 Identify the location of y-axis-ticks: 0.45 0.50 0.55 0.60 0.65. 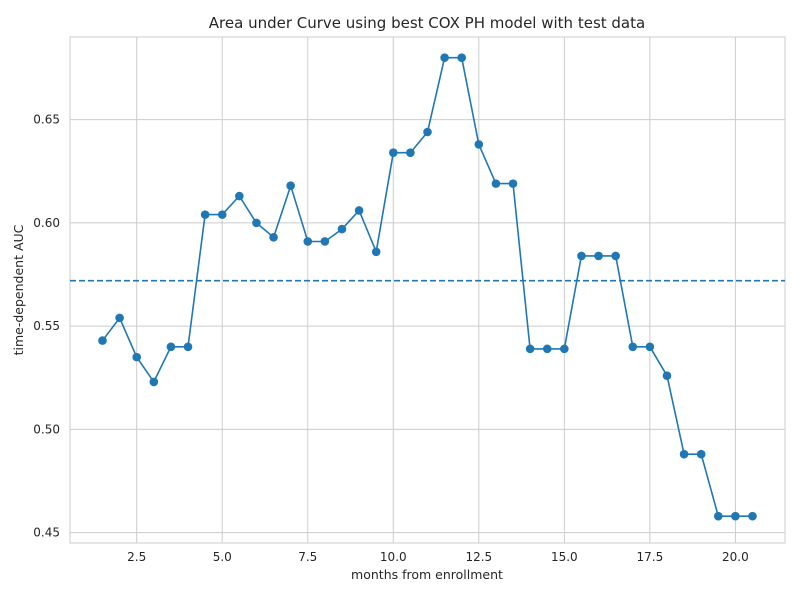
(46, 326).